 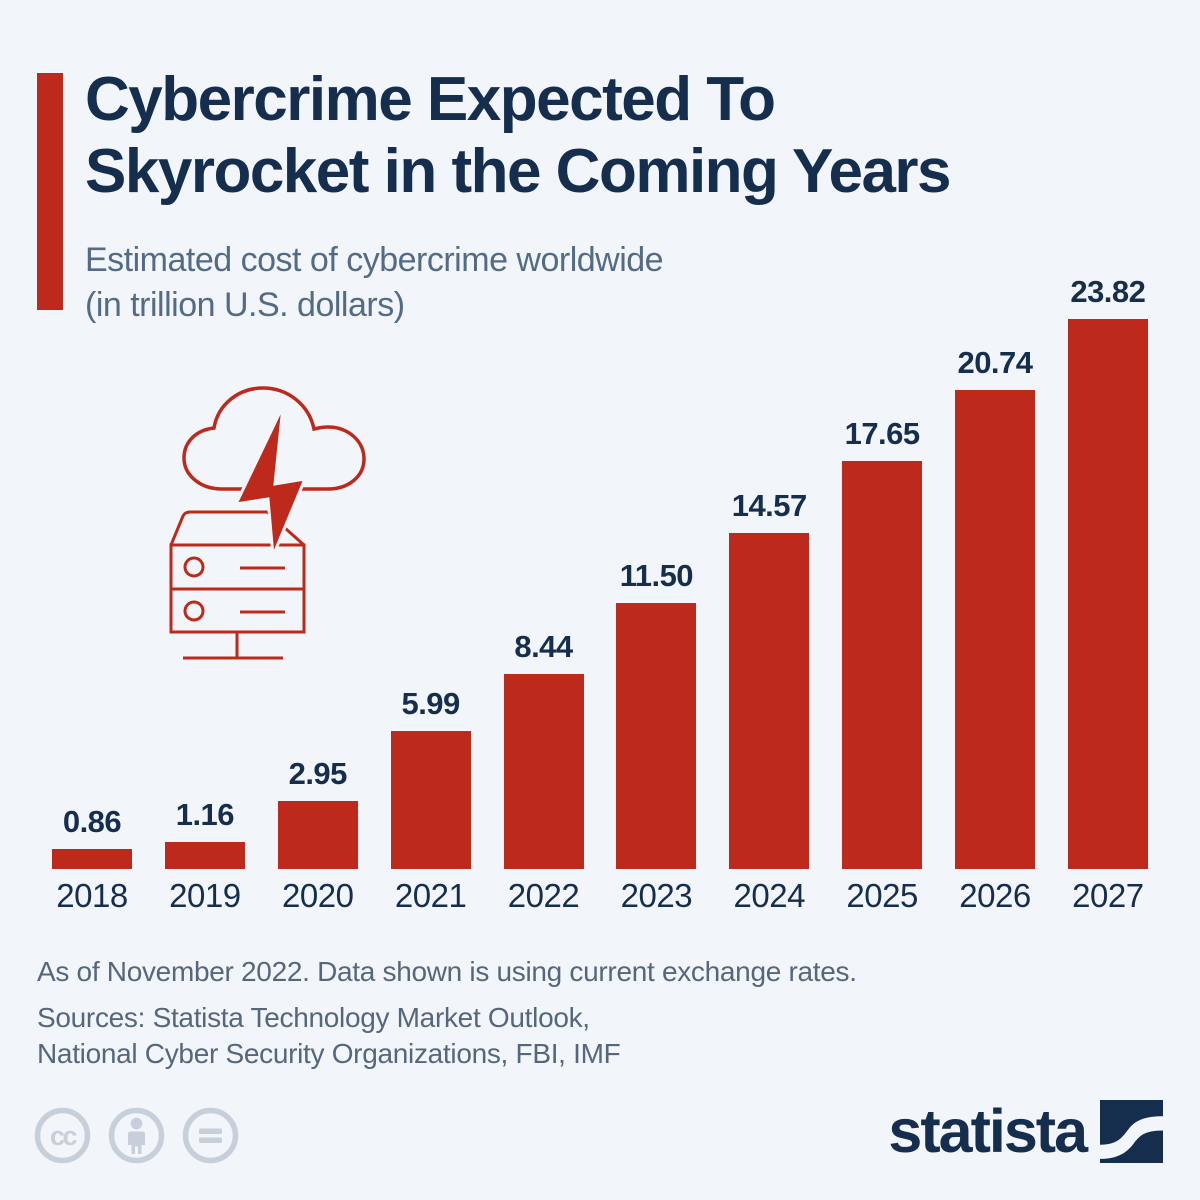 What do you see at coordinates (245, 305) in the screenshot?
I see `subtitle-line-2: (in trillion U.S. dollars)` at bounding box center [245, 305].